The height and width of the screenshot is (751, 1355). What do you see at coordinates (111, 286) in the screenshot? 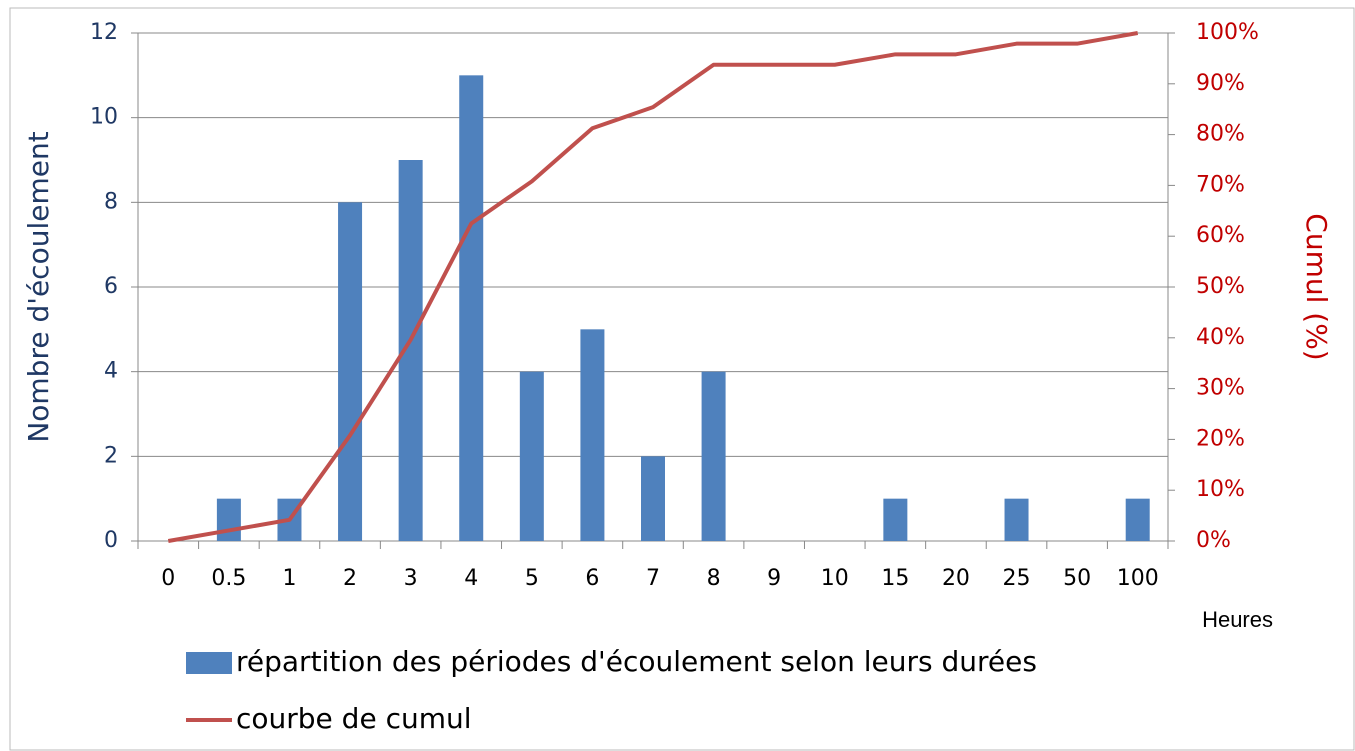
I see `y-tick-label: 6` at bounding box center [111, 286].